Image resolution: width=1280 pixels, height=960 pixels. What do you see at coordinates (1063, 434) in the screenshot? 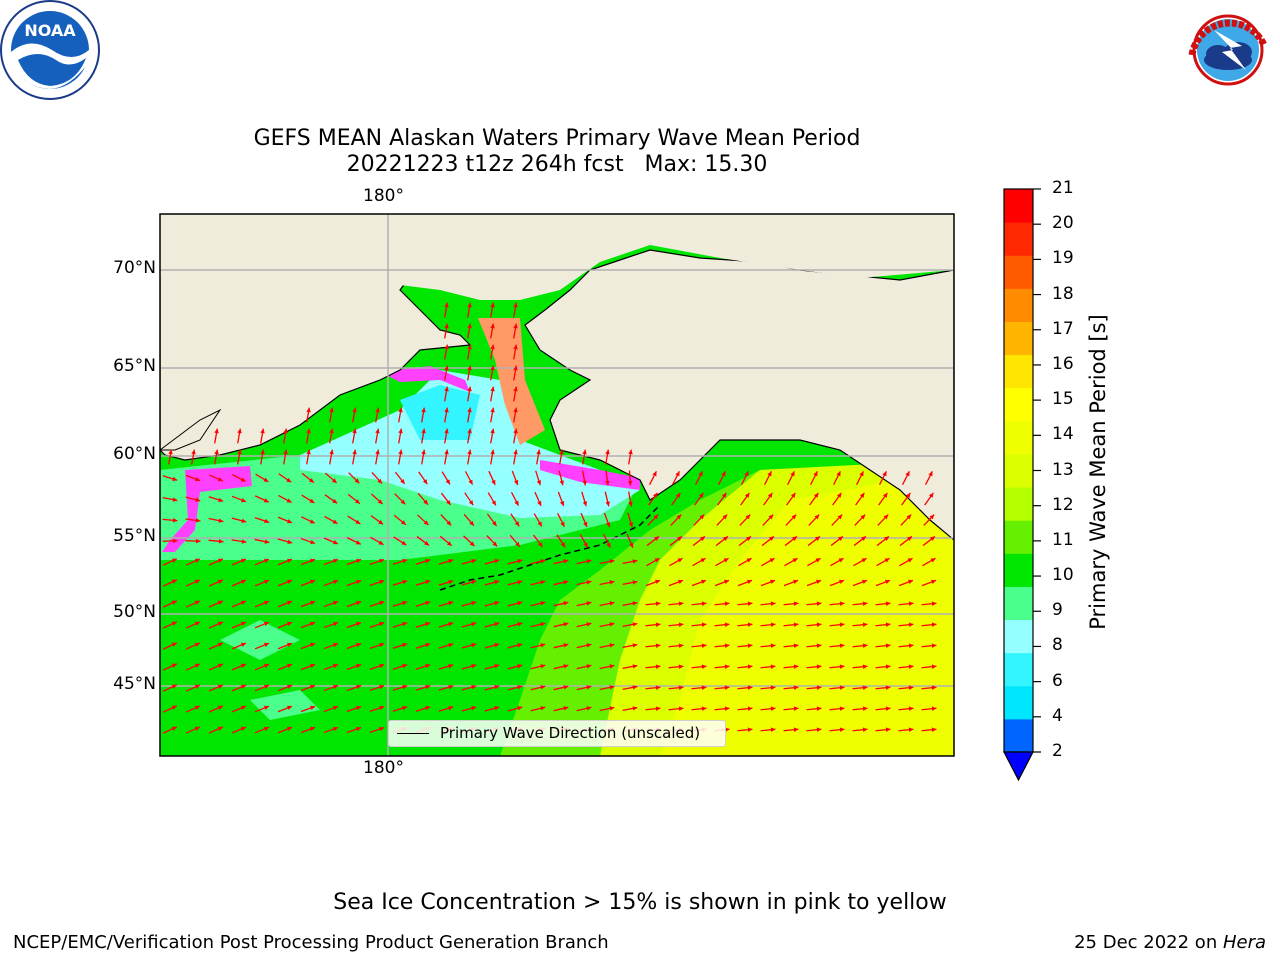
I see `colorbar-tick-label: 14` at bounding box center [1063, 434].